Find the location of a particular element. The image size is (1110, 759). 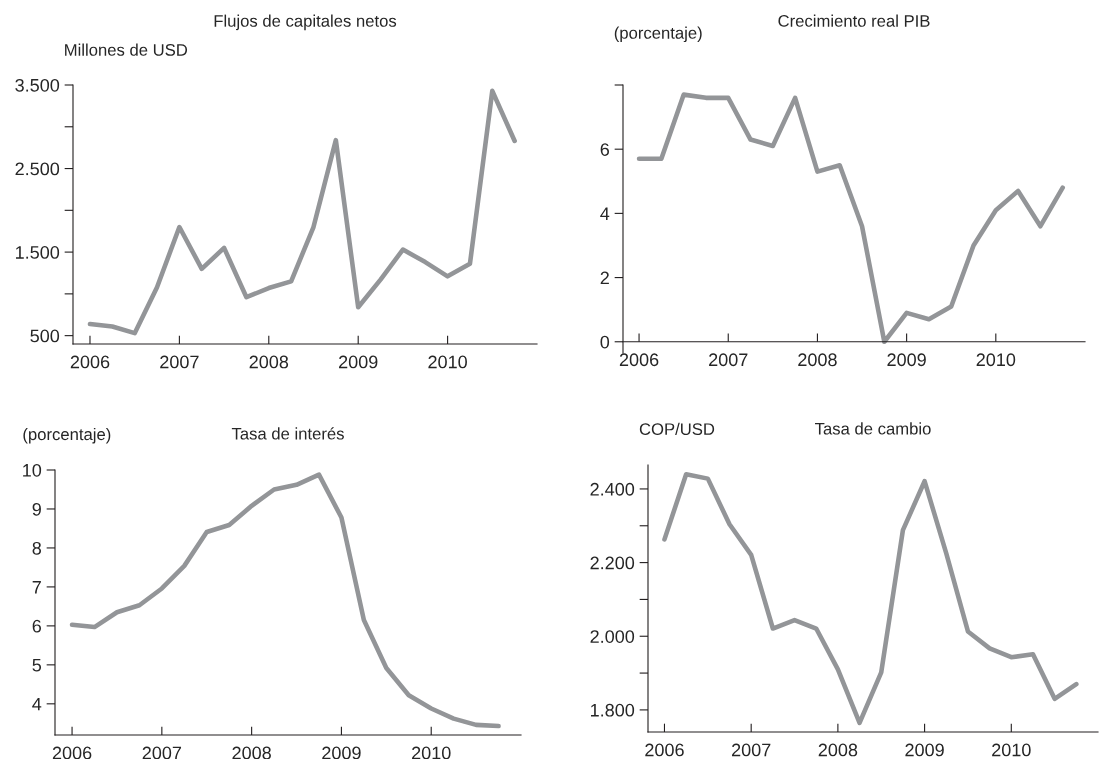

y-axis-title: COP/USD is located at coordinates (677, 429).